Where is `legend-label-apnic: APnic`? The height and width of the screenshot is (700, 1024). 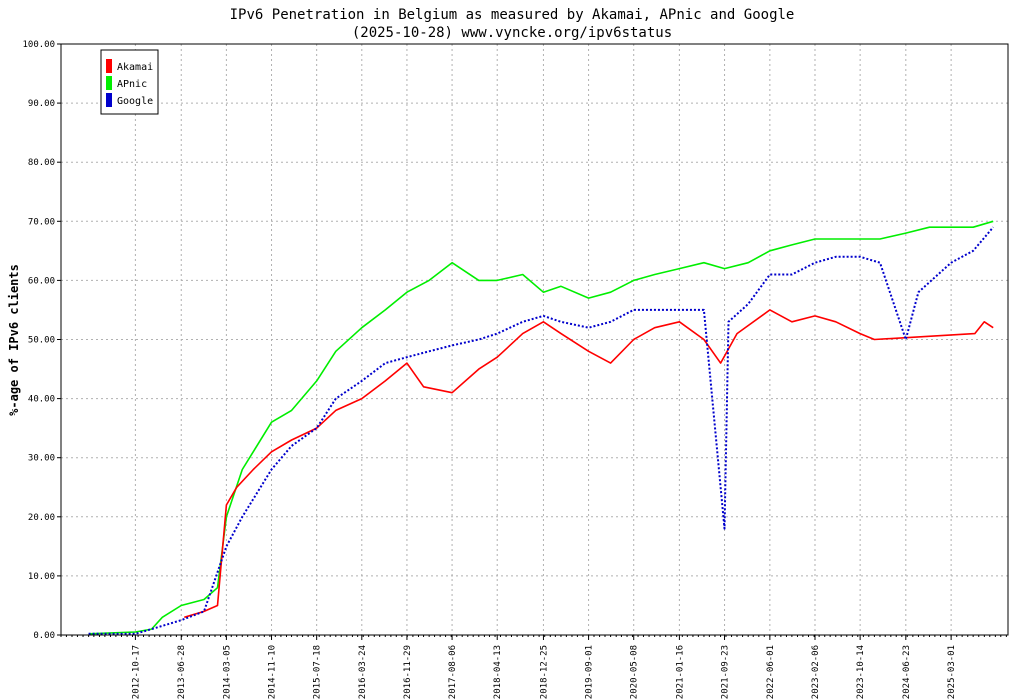
legend-label-apnic: APnic is located at coordinates (132, 84).